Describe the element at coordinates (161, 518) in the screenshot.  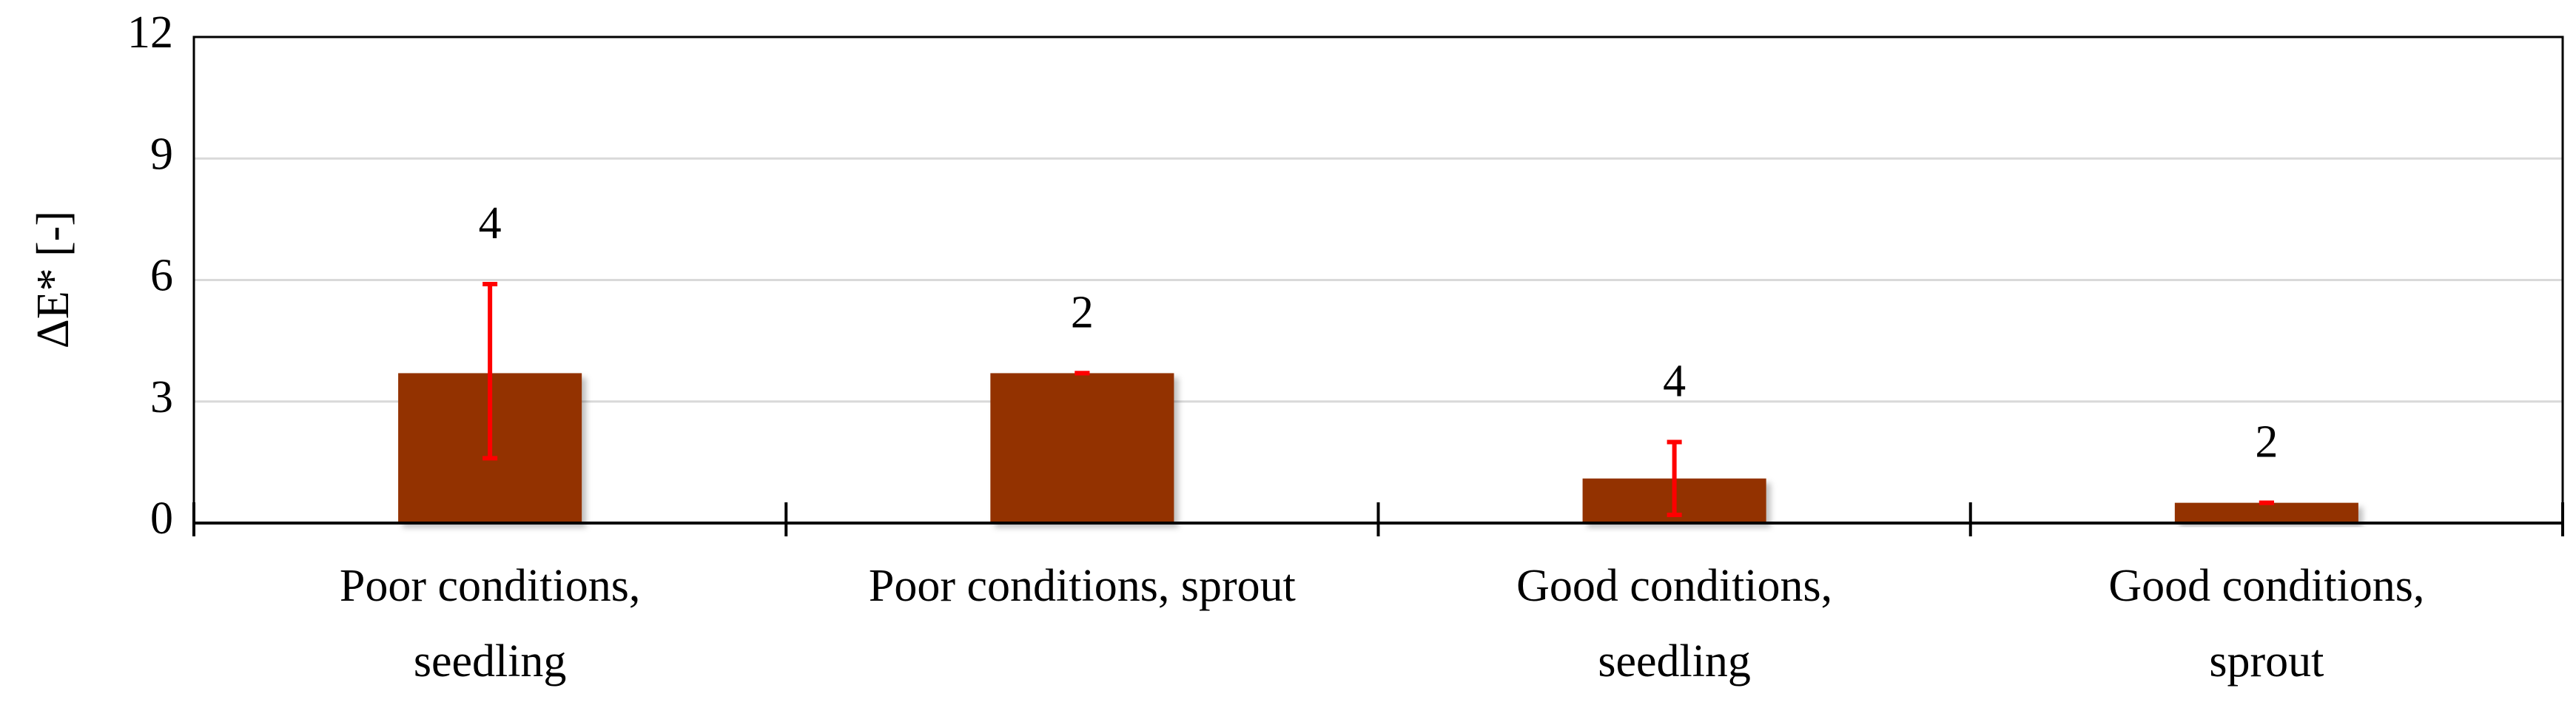
I see `y-tick-label: 0` at that location.